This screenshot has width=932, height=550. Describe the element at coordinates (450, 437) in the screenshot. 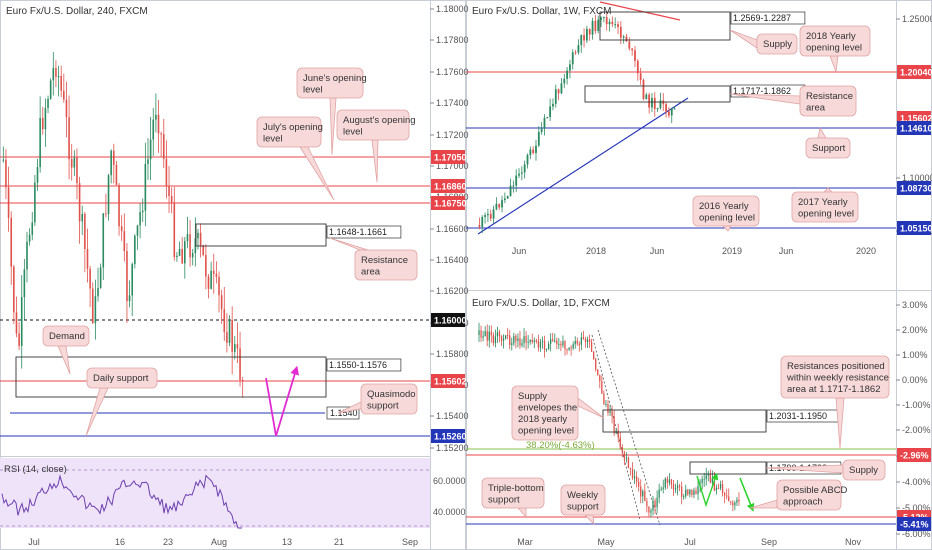

I see `h4-level-badge: 1.15260` at that location.